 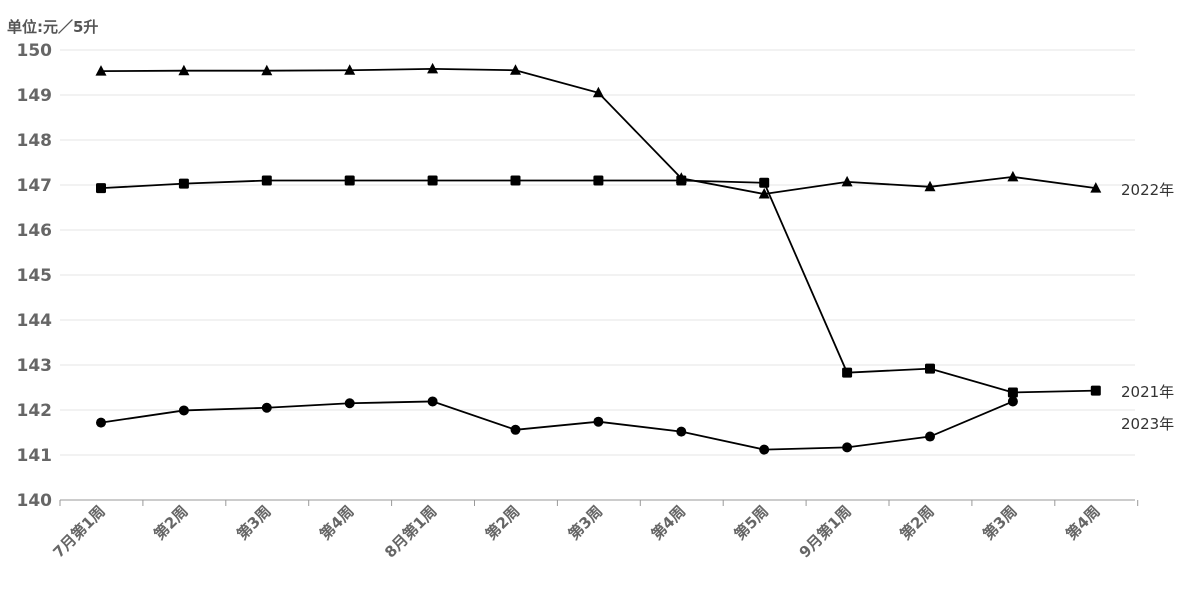 I want to click on x-tick-label: 第5周, so click(x=751, y=522).